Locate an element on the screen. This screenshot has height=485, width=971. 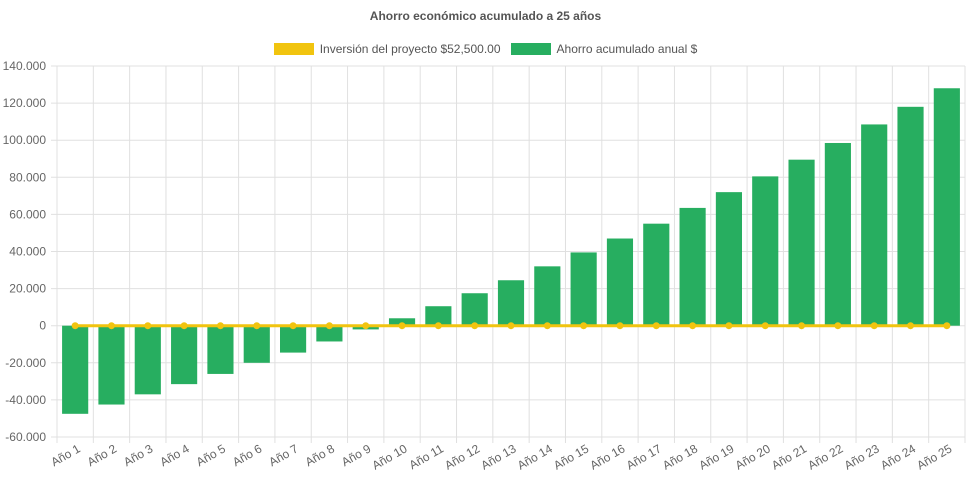
x-tick-label: Año 3 is located at coordinates (138, 455).